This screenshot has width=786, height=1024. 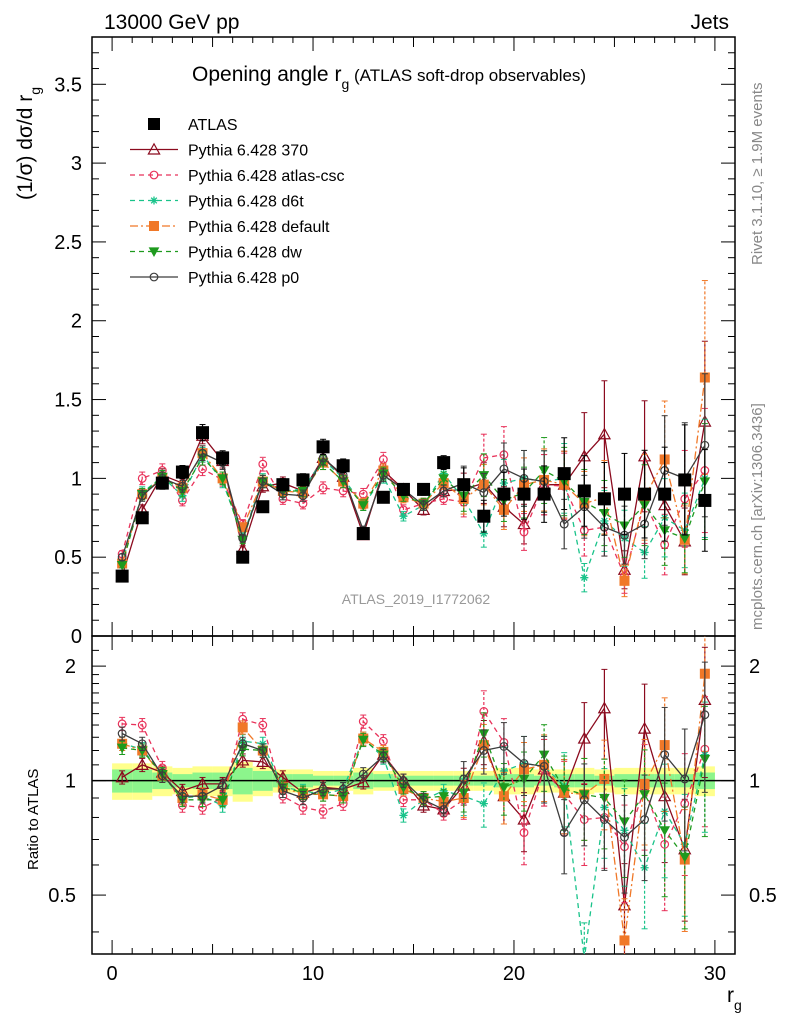 I want to click on ratio-tick-label-right: 1, so click(x=754, y=782).